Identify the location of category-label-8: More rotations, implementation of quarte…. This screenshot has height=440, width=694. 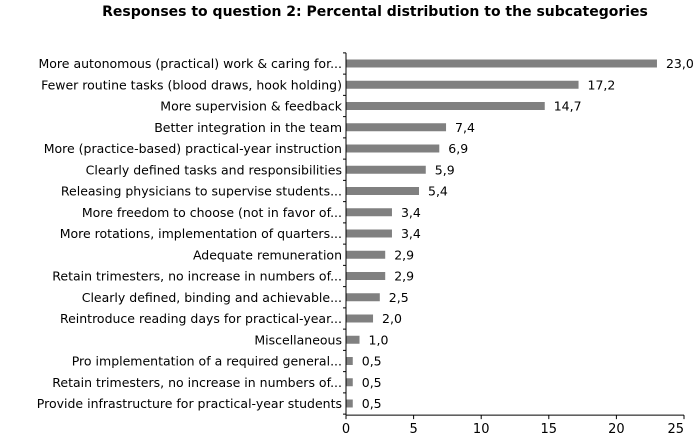
(201, 233).